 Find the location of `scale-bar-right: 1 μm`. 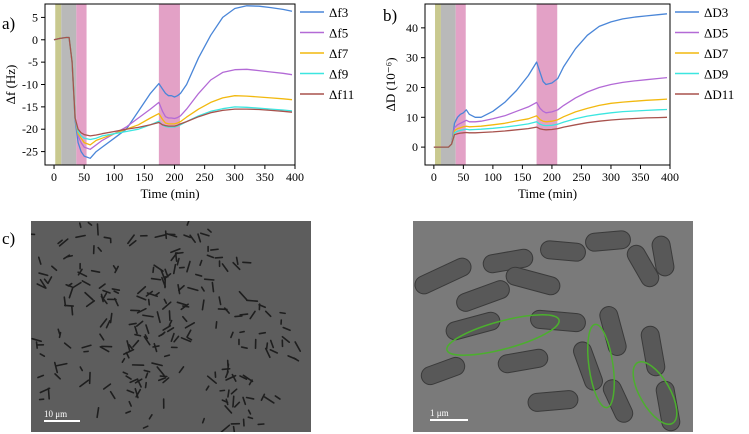

scale-bar-right: 1 μm is located at coordinates (449, 414).